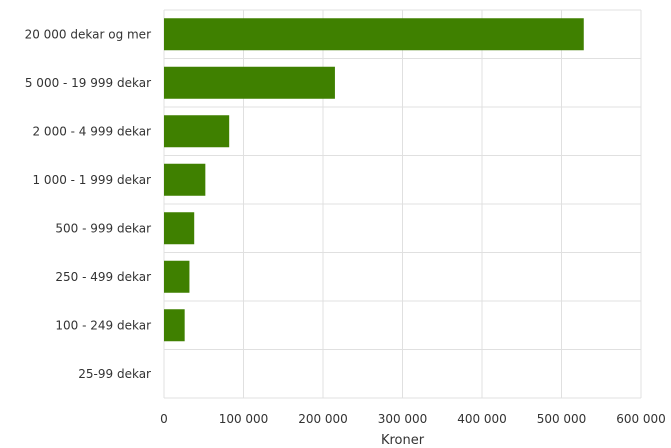 The width and height of the screenshot is (671, 448). What do you see at coordinates (114, 374) in the screenshot?
I see `category-label: 25-99 dekar` at bounding box center [114, 374].